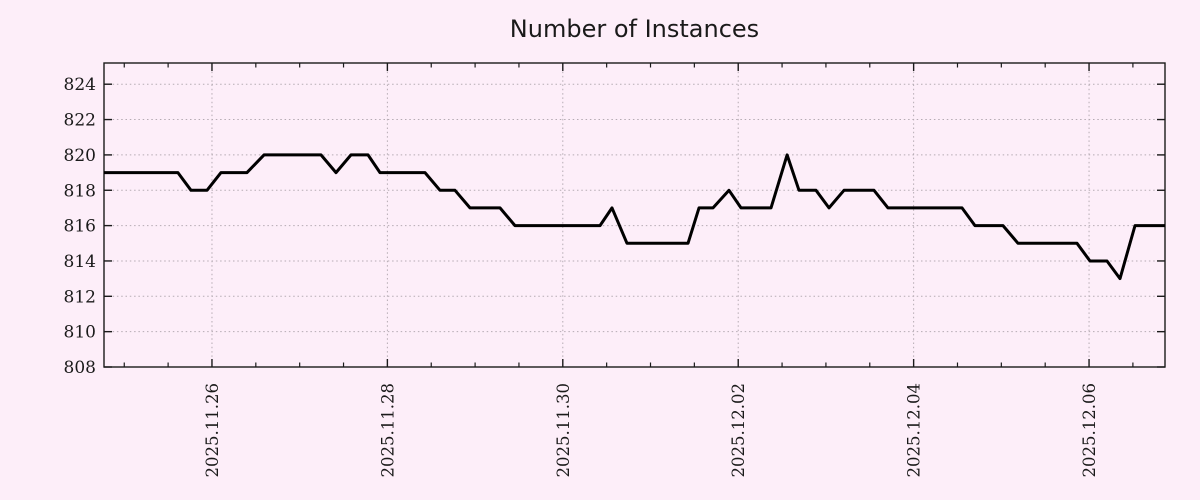 The height and width of the screenshot is (500, 1200). What do you see at coordinates (80, 85) in the screenshot?
I see `y-tick-label: 824` at bounding box center [80, 85].